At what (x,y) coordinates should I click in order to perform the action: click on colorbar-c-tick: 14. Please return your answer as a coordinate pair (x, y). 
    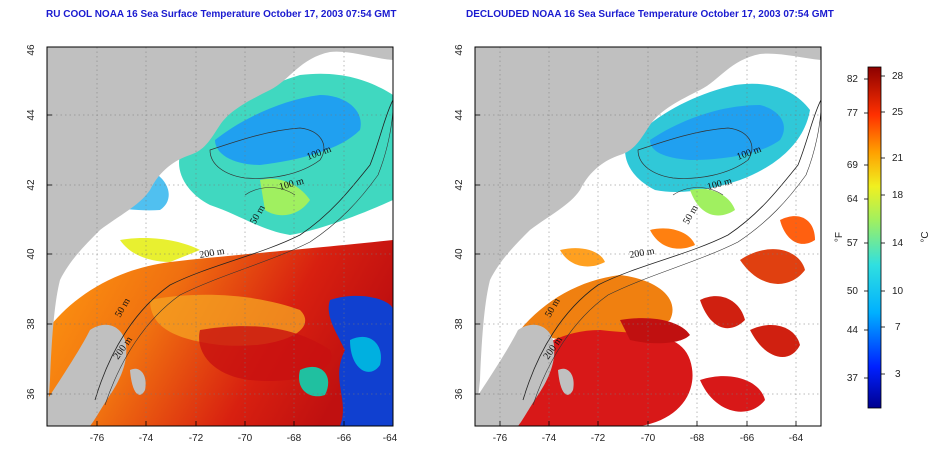
    Looking at the image, I should click on (898, 243).